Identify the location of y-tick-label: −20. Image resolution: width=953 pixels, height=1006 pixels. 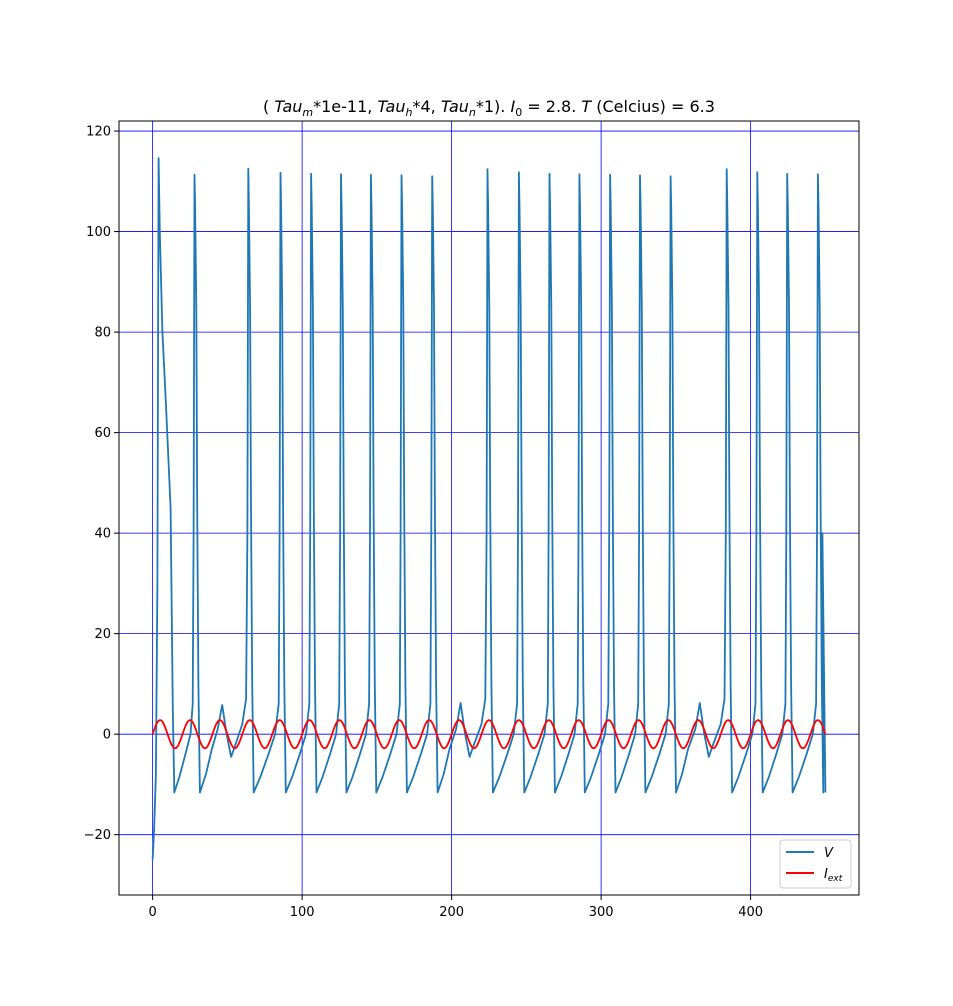
(97, 835).